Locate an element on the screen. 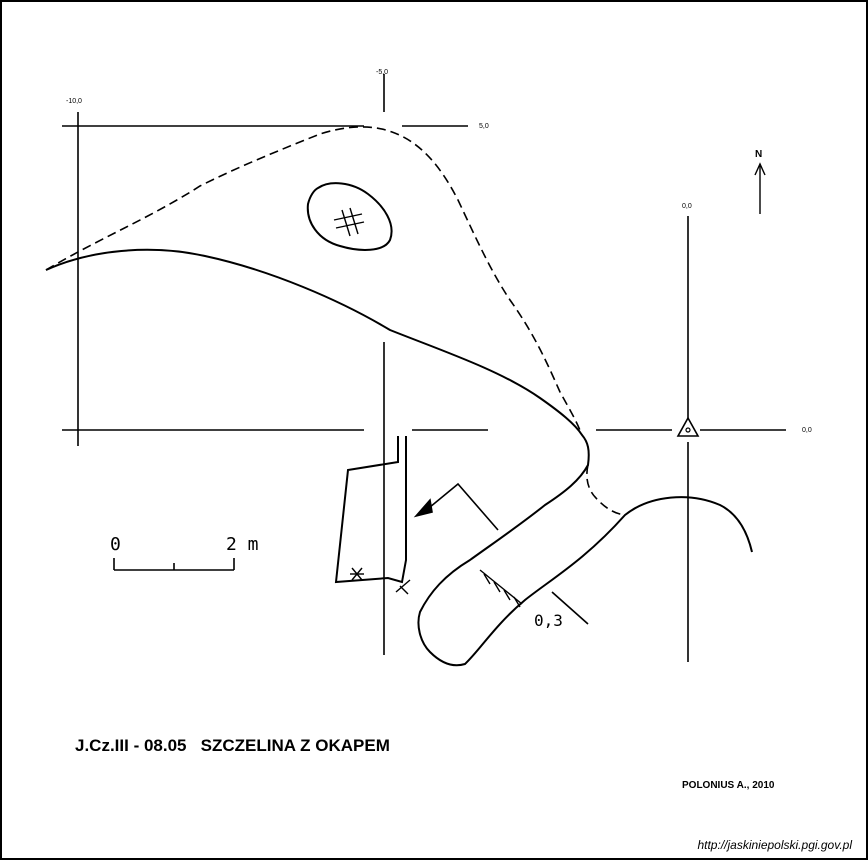 The width and height of the screenshot is (868, 860). scale-start-label: 0 is located at coordinates (115, 544).